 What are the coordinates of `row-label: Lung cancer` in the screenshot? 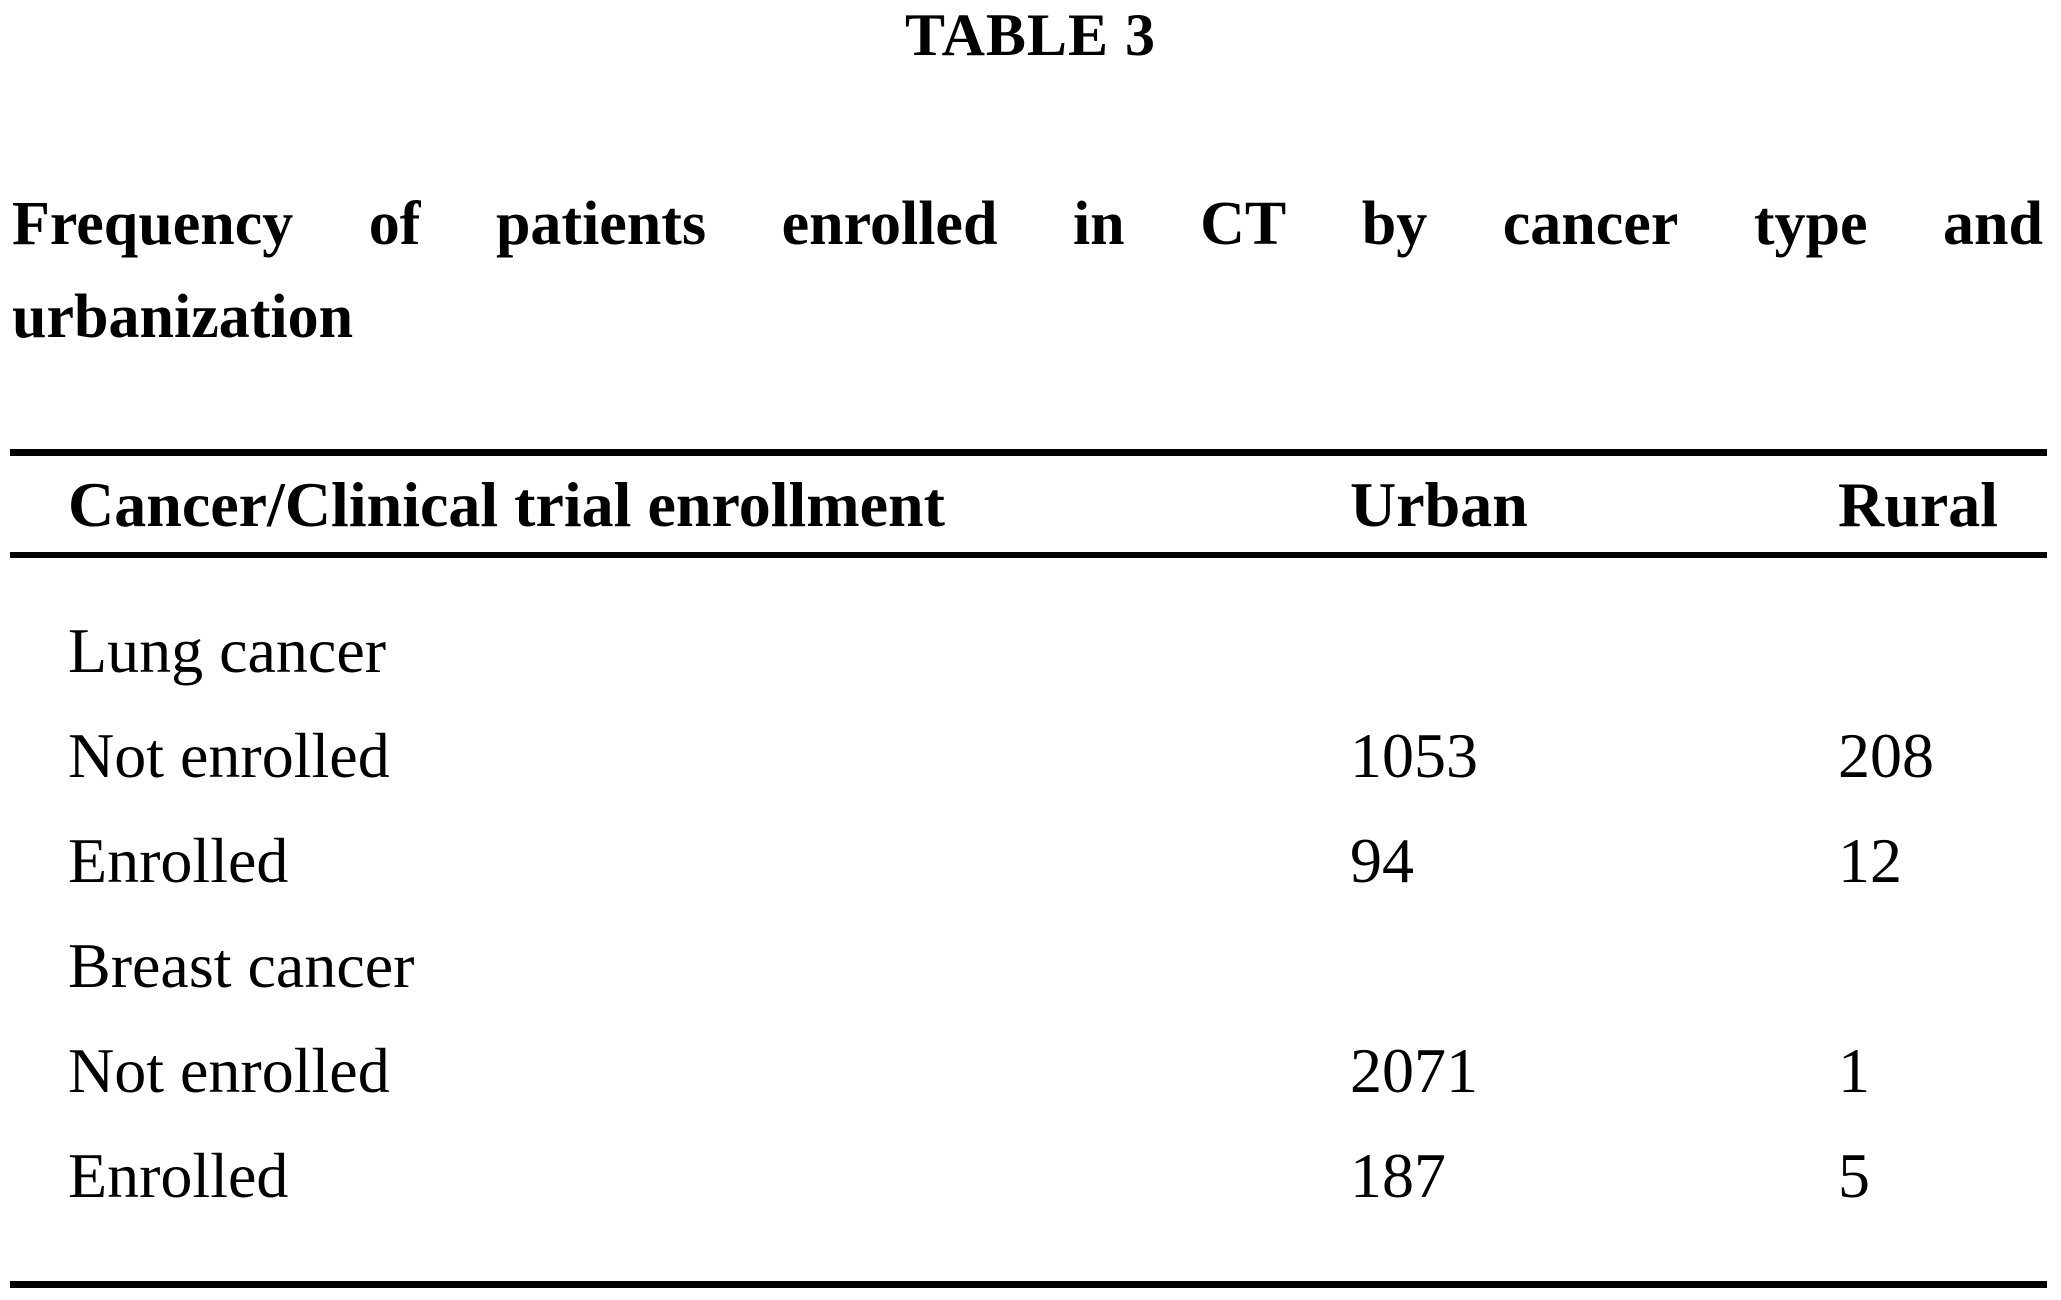 It's located at (227, 650).